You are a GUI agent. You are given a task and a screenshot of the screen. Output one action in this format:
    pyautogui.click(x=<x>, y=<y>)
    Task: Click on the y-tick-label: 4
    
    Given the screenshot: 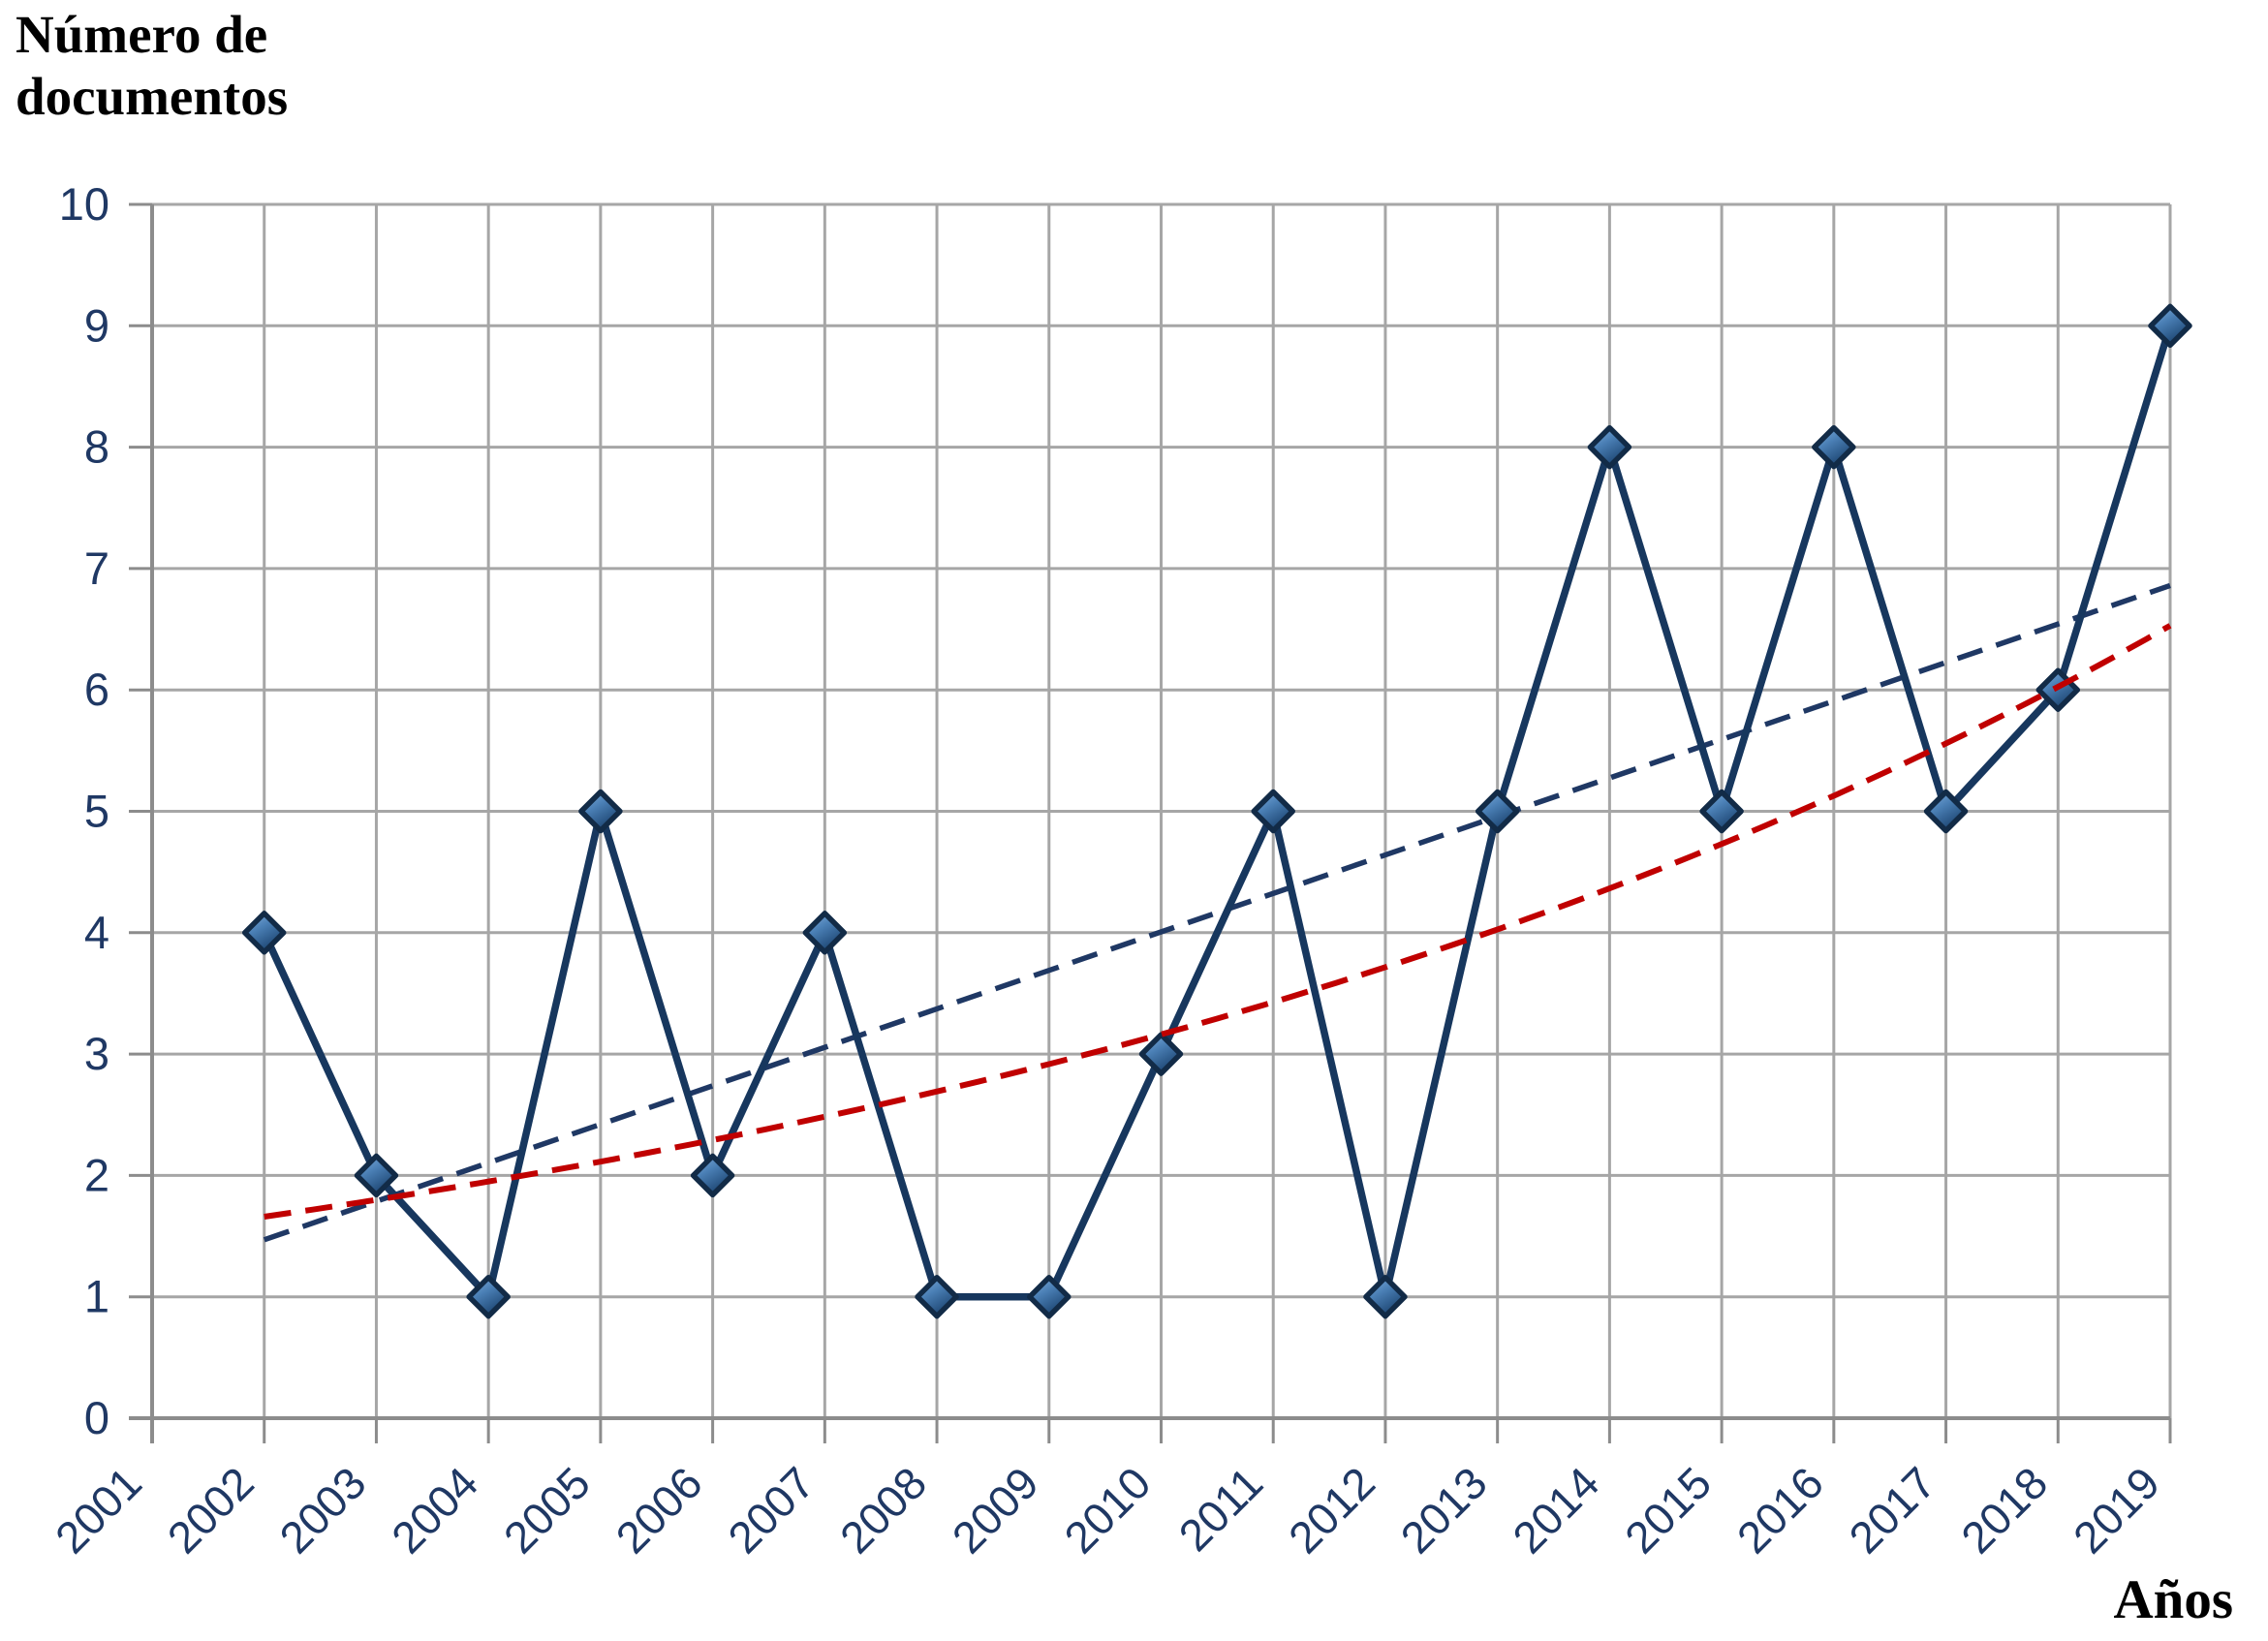 What is the action you would take?
    pyautogui.click(x=96, y=932)
    